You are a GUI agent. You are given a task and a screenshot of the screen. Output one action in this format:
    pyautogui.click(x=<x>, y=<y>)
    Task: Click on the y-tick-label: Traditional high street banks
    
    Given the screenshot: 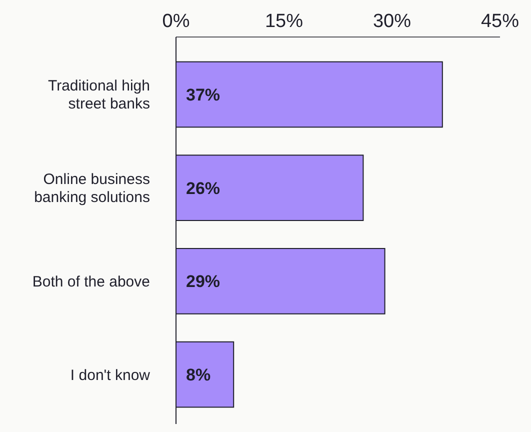 What is the action you would take?
    pyautogui.click(x=99, y=95)
    